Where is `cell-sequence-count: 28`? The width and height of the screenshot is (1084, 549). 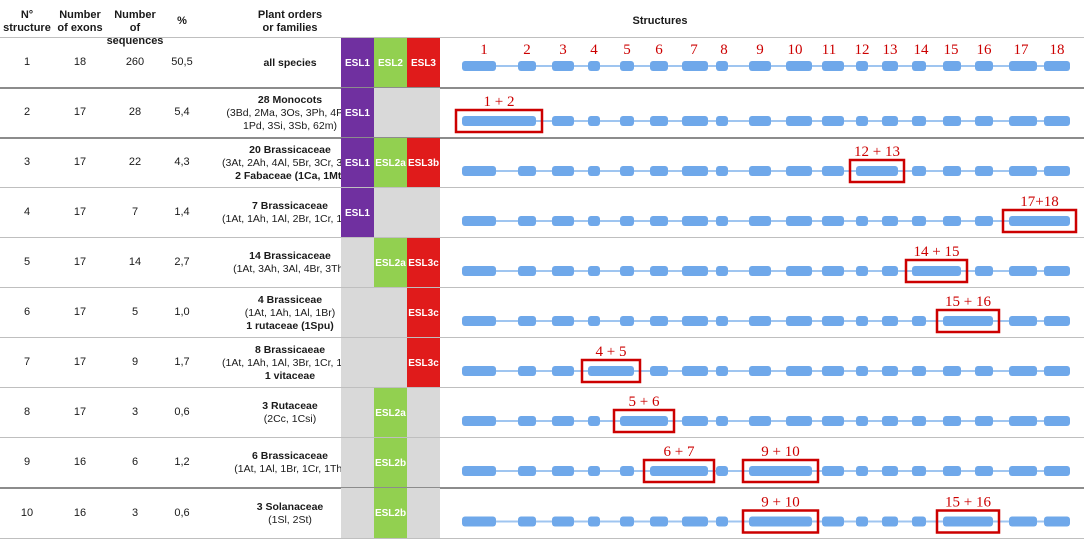 cell-sequence-count: 28 is located at coordinates (135, 112).